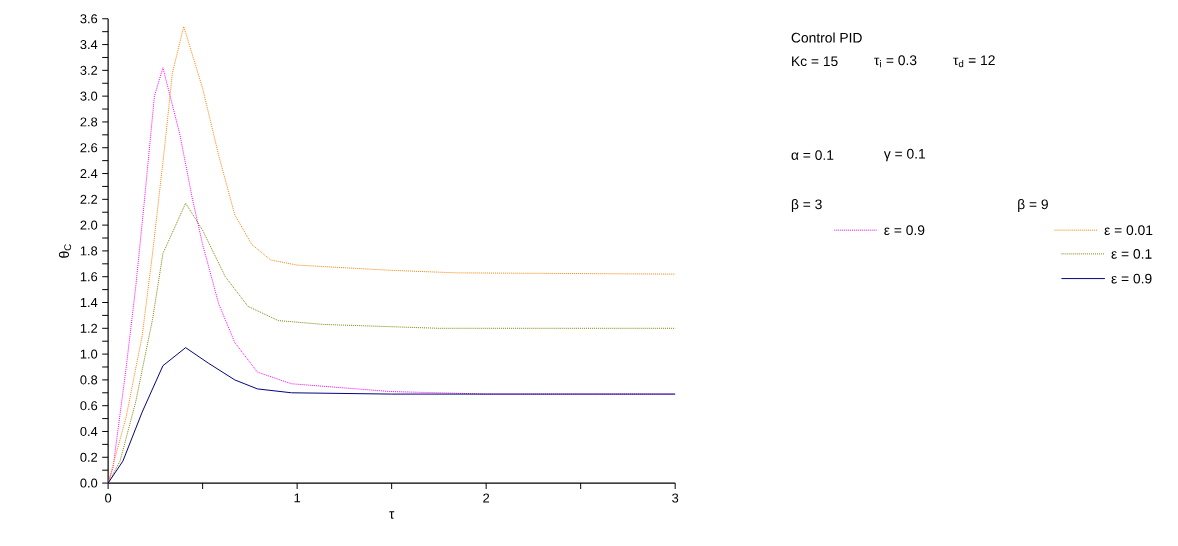  I want to click on text: τ$_{i}$ = 0.3, so click(895, 61).